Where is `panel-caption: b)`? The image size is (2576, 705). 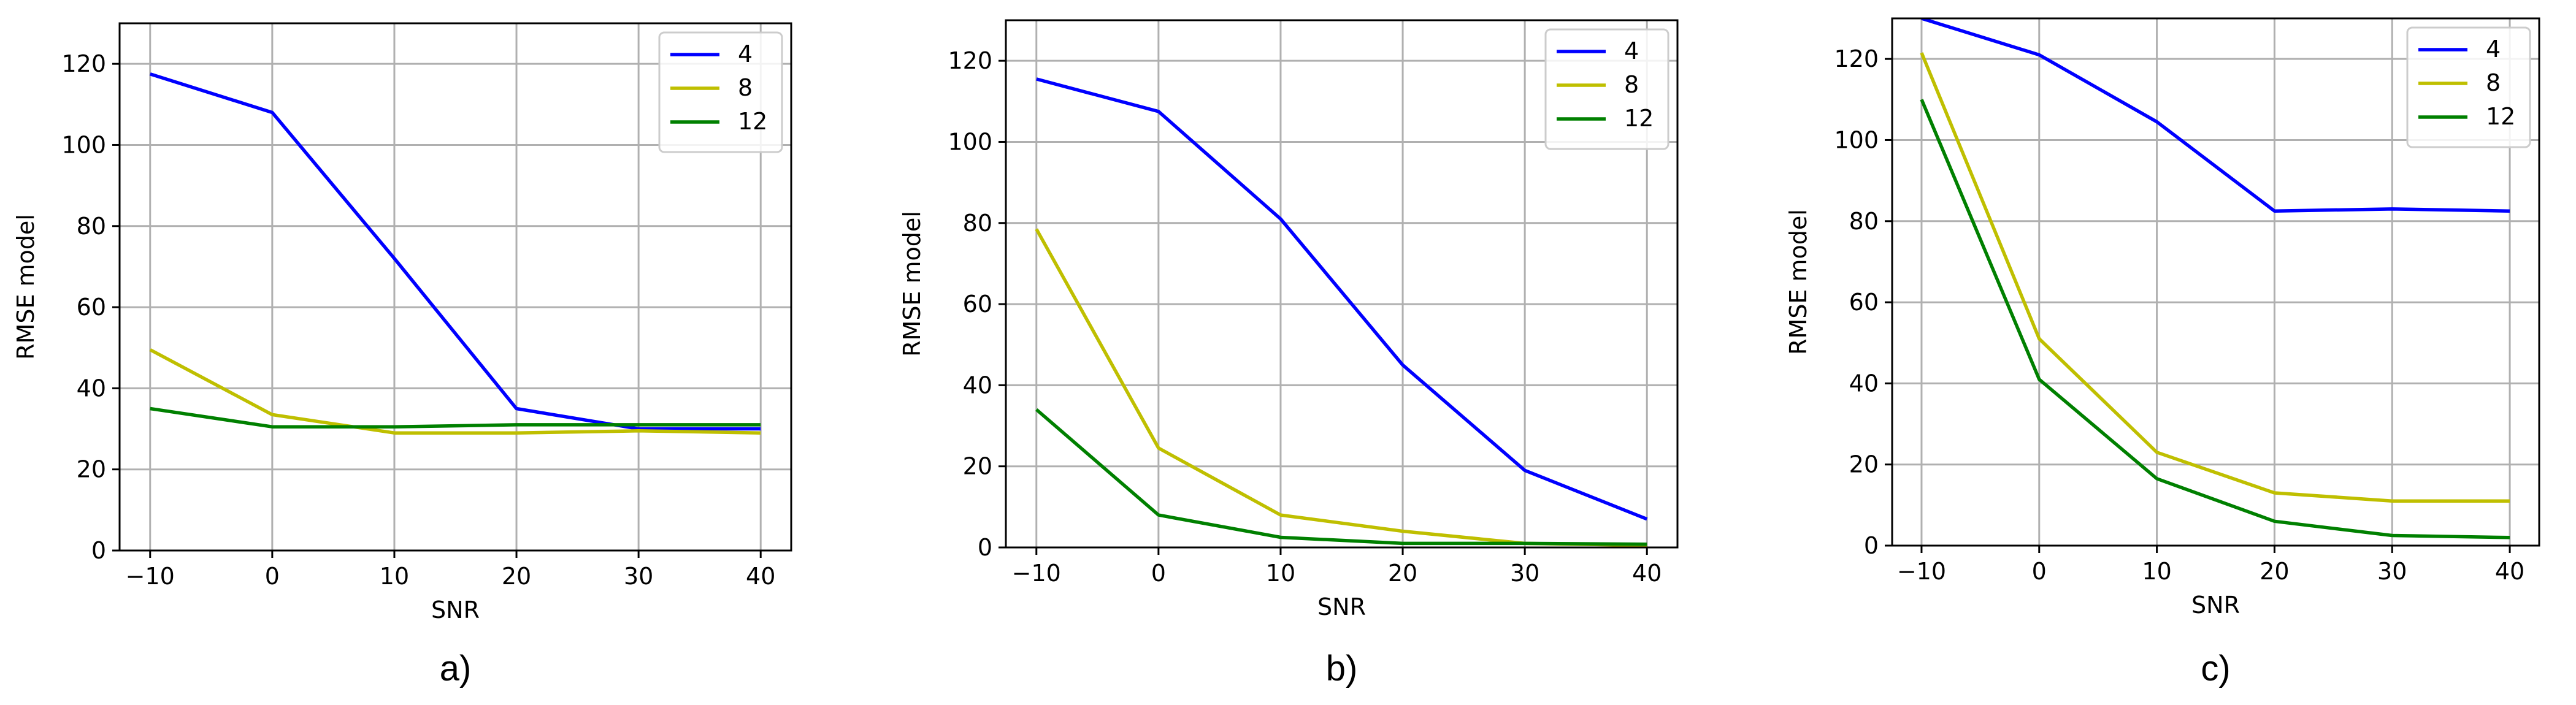
panel-caption: b) is located at coordinates (1342, 668).